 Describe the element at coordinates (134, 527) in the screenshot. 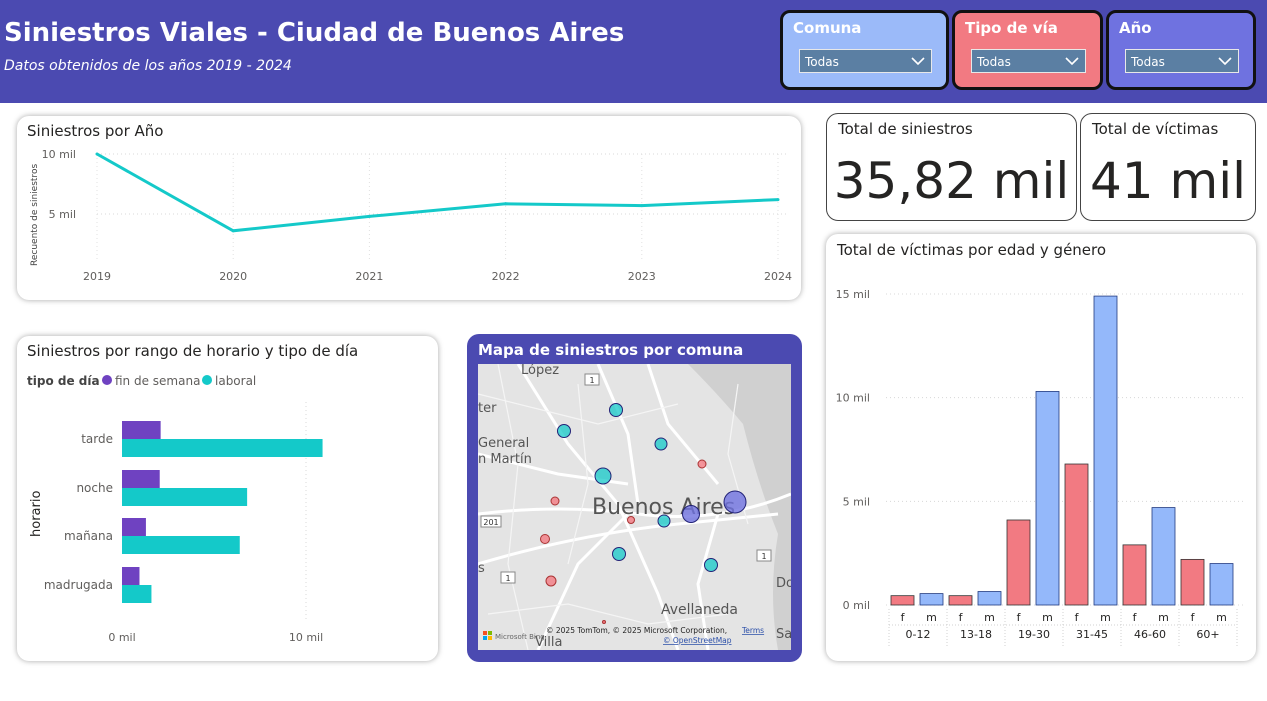

I see `bar-fin-de-semana` at that location.